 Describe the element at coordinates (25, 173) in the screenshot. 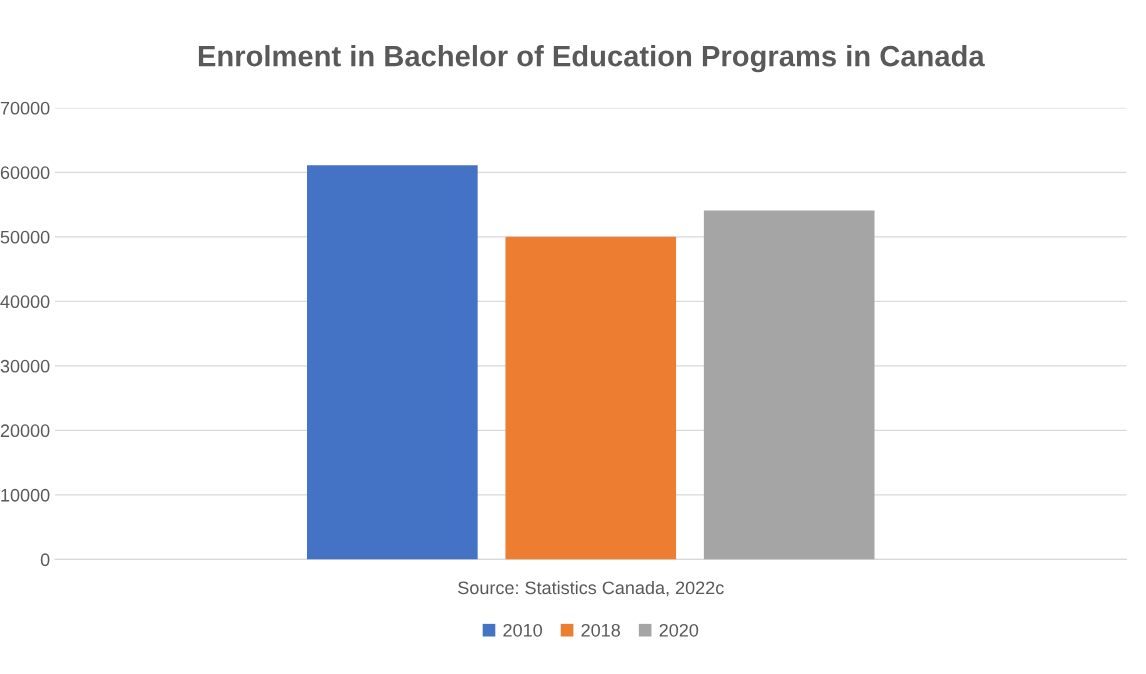

I see `y-tick-label: 60000` at that location.